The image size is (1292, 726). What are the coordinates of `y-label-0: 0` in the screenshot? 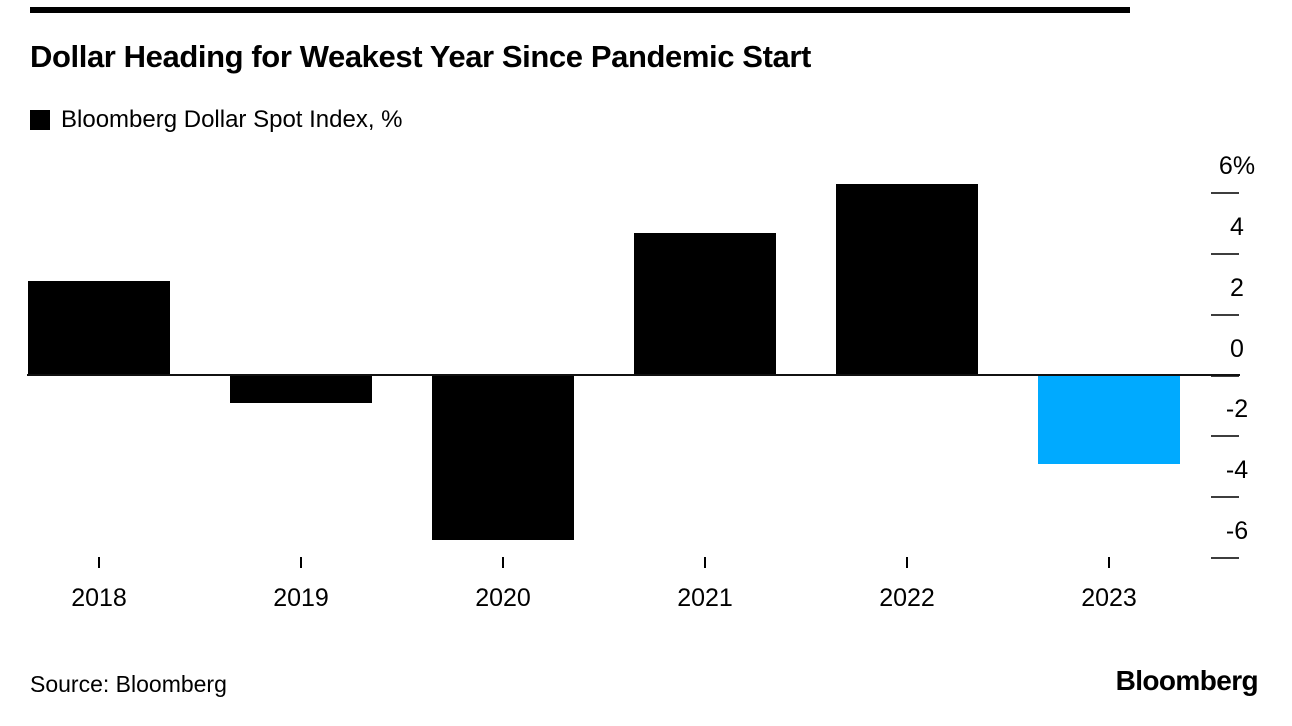 It's located at (1237, 348).